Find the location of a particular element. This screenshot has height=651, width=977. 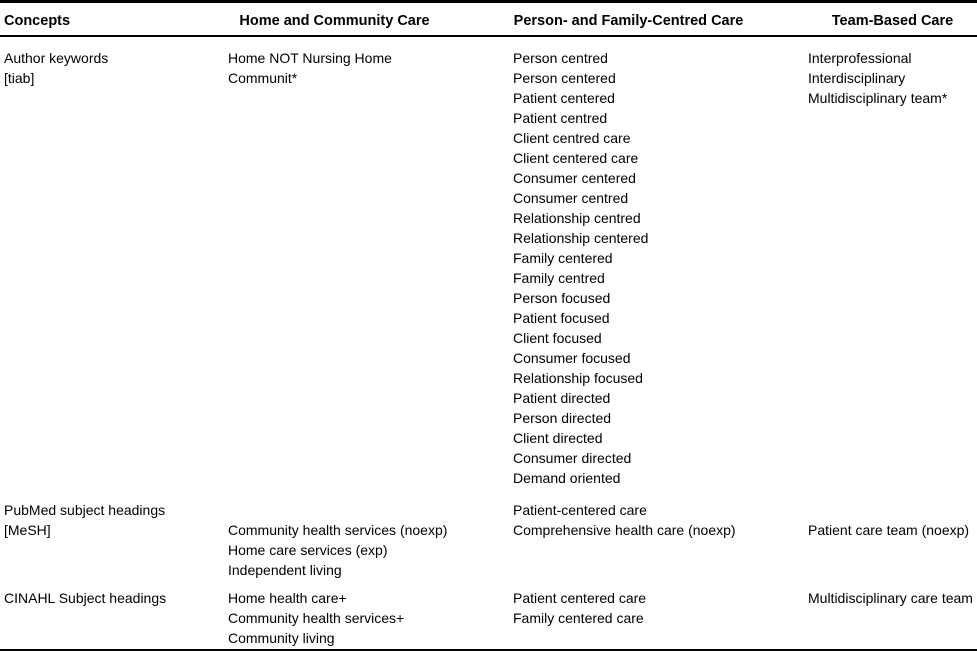

cell-line: Home NOT Nursing Home is located at coordinates (310, 58).